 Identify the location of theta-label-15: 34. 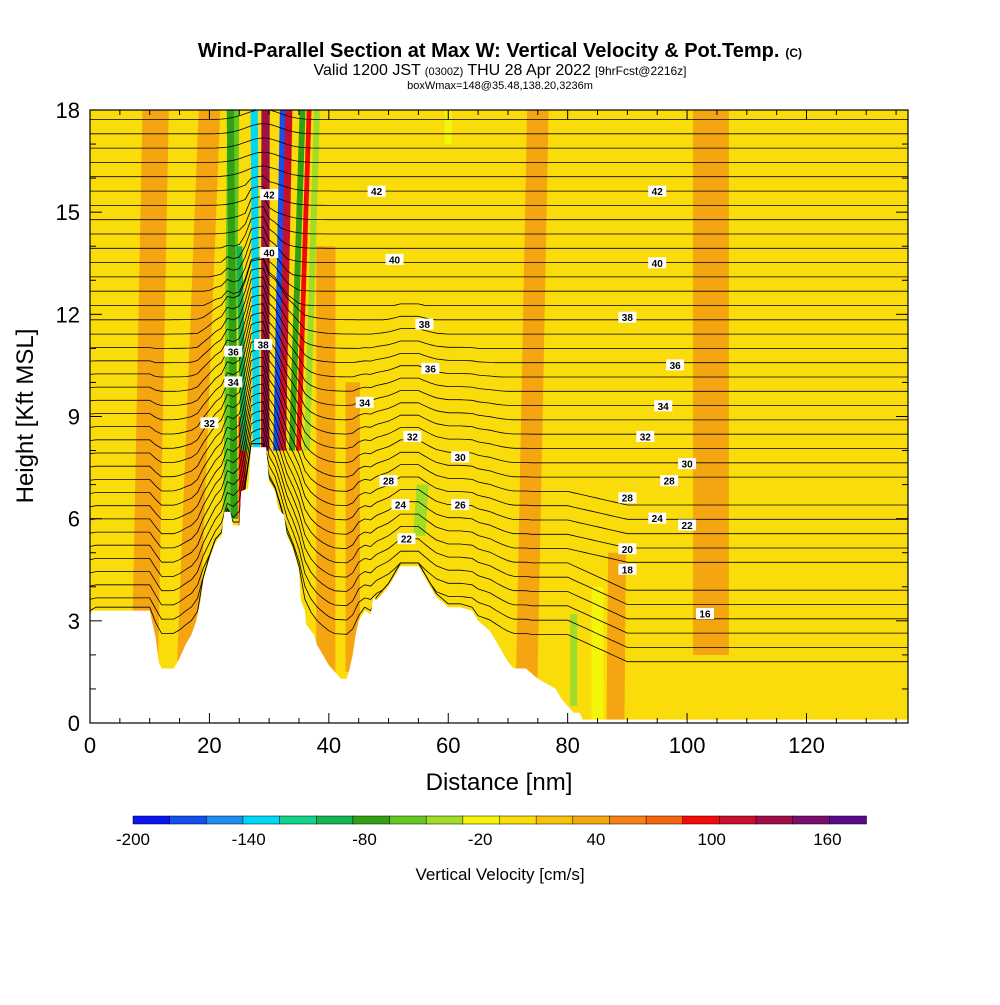
(663, 406).